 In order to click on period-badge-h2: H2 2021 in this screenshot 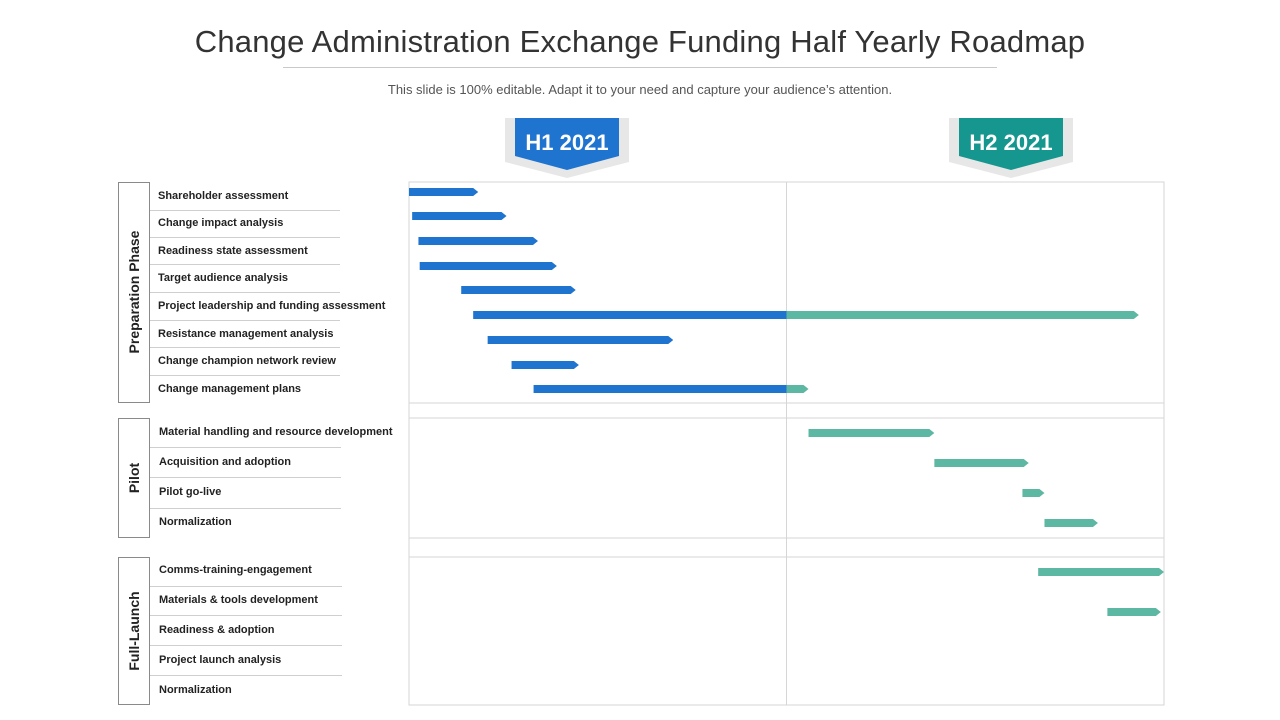, I will do `click(1011, 148)`.